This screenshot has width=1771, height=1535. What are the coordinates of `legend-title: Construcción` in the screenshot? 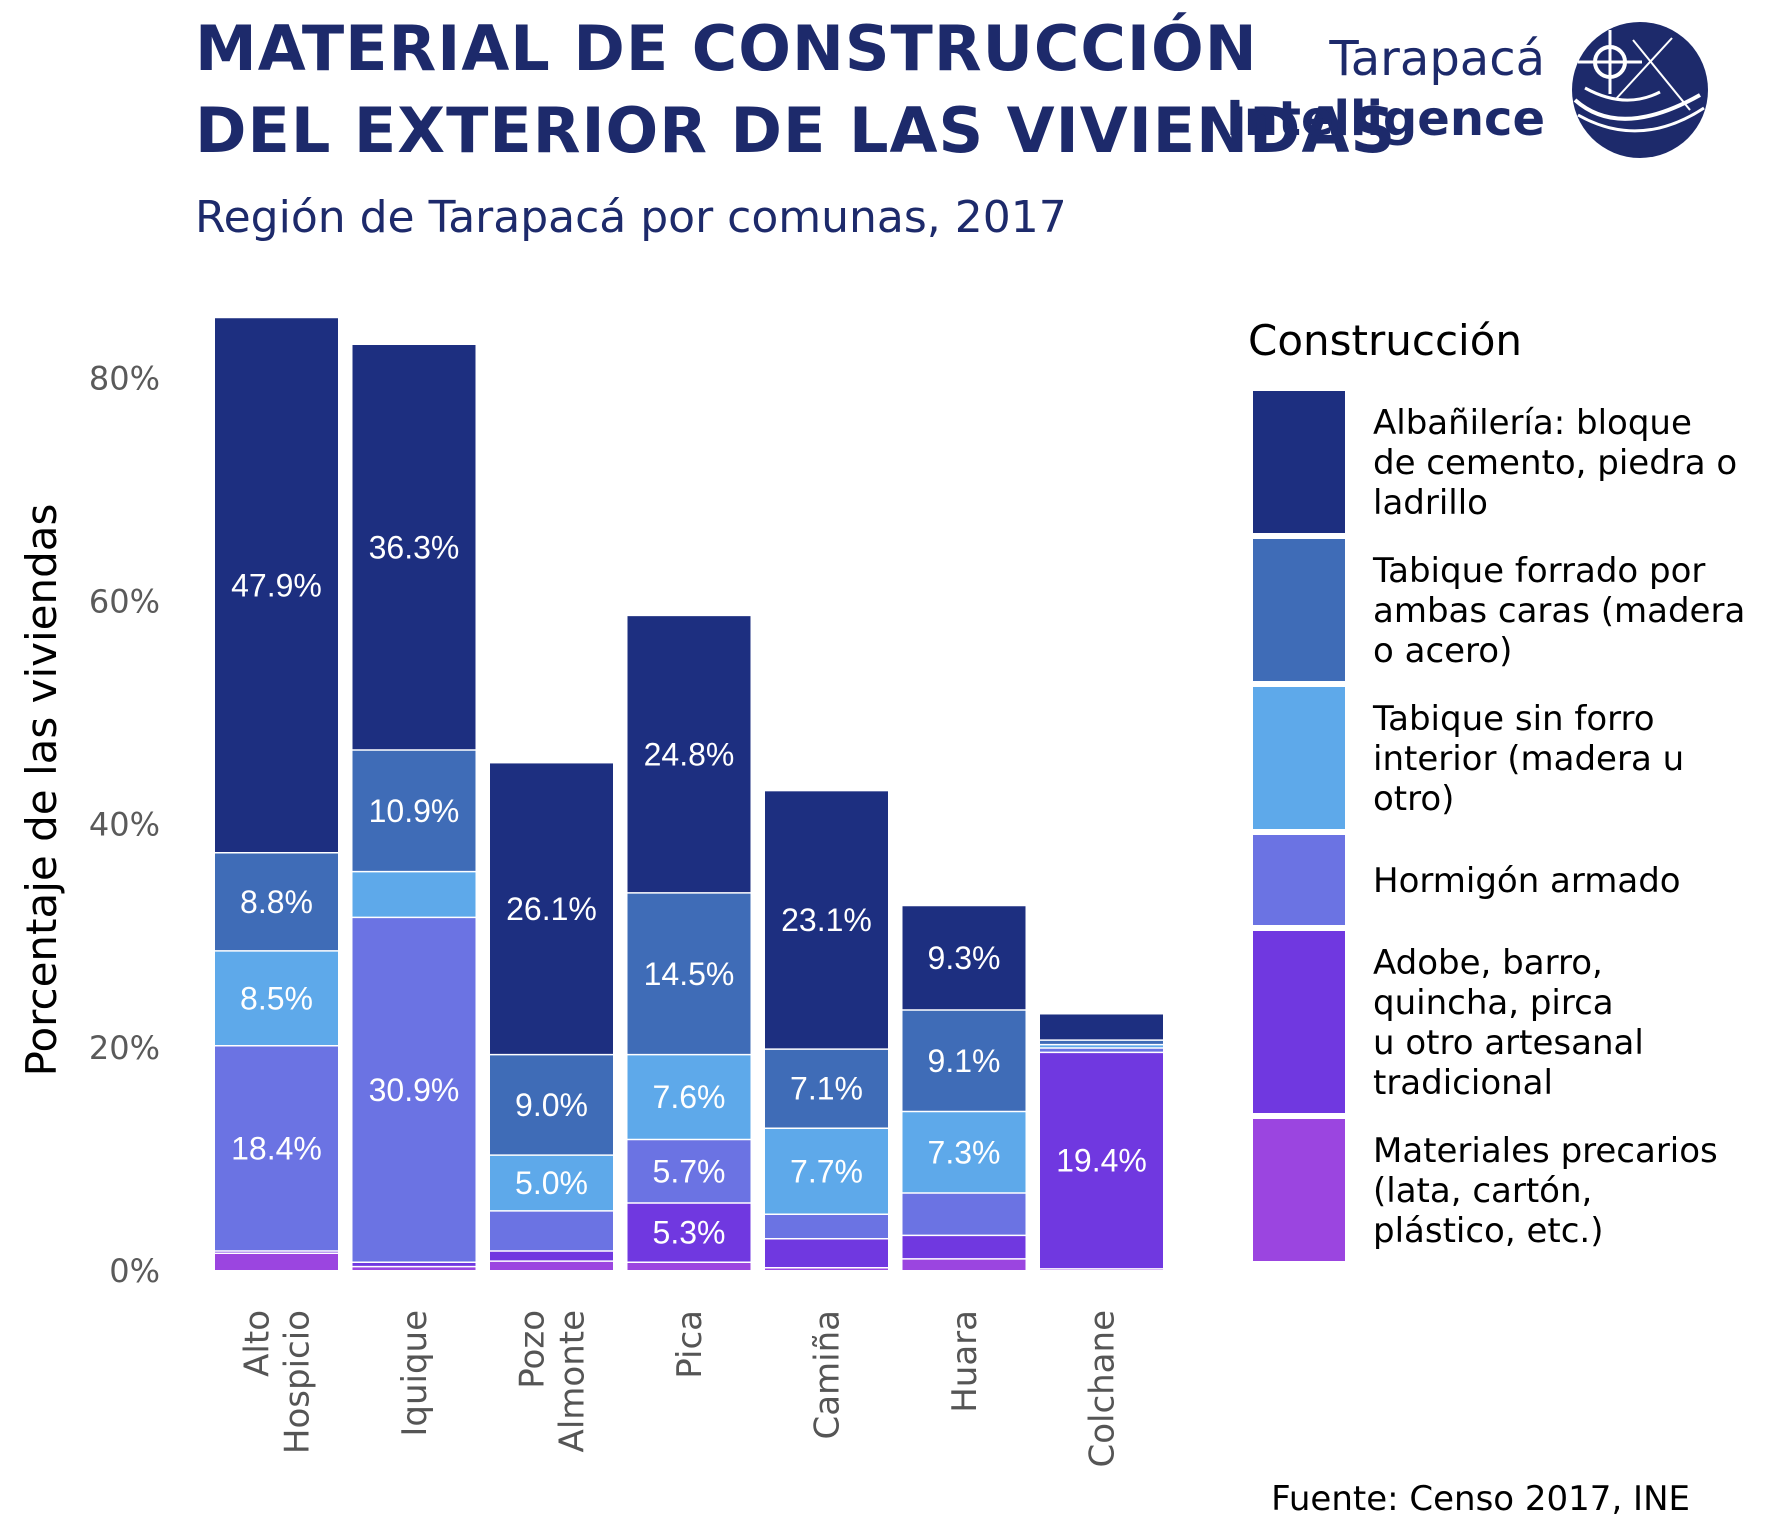 It's located at (1385, 340).